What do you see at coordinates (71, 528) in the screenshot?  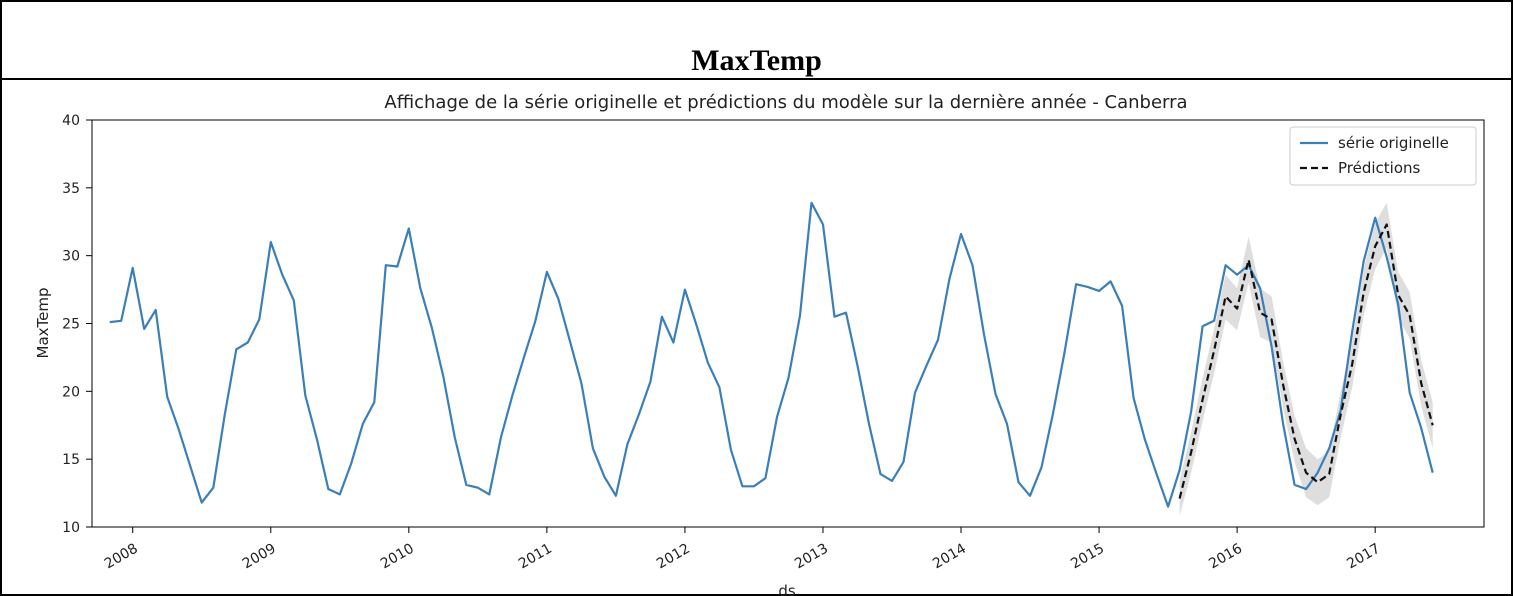 I see `y-tick-label: 10` at bounding box center [71, 528].